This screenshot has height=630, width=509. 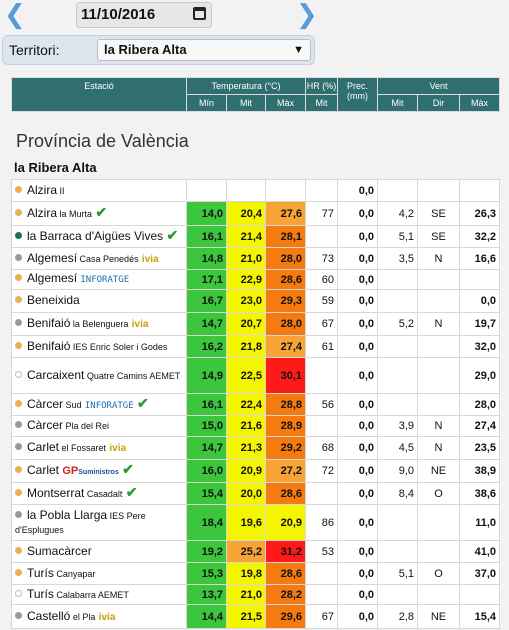 What do you see at coordinates (99, 324) in the screenshot?
I see `station-name-cell: Benifaió la Belenguera ivia` at bounding box center [99, 324].